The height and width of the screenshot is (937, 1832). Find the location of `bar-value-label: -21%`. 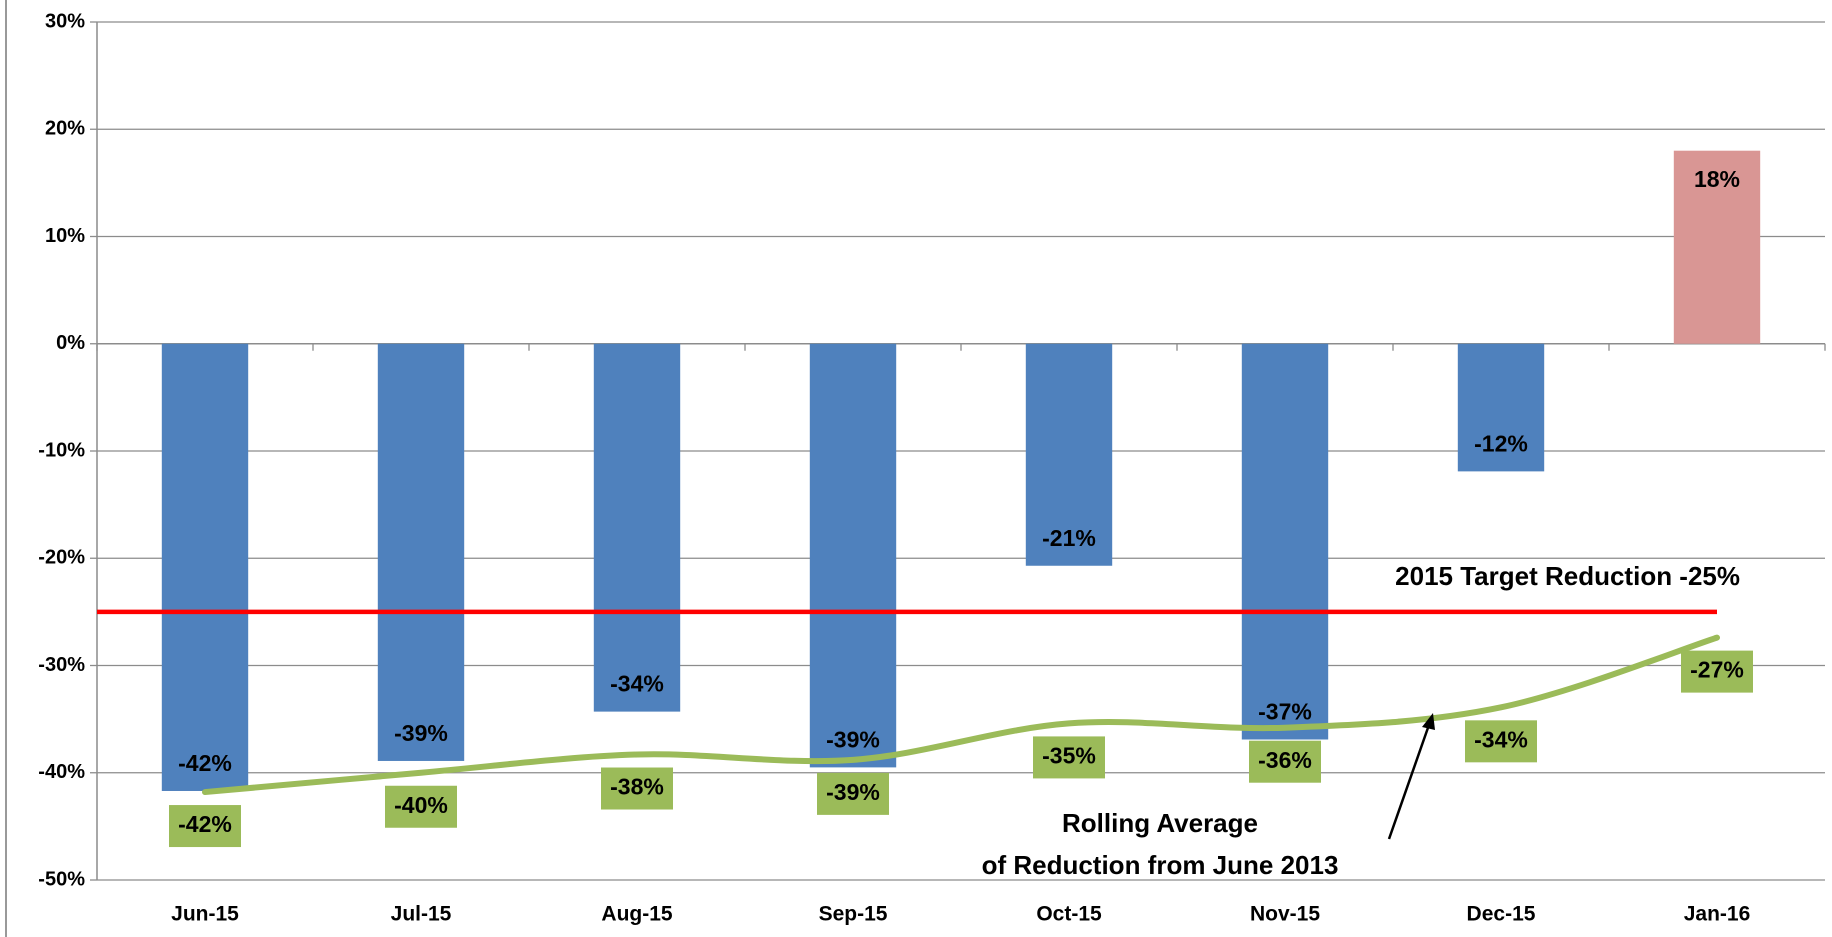

bar-value-label: -21% is located at coordinates (1069, 538).